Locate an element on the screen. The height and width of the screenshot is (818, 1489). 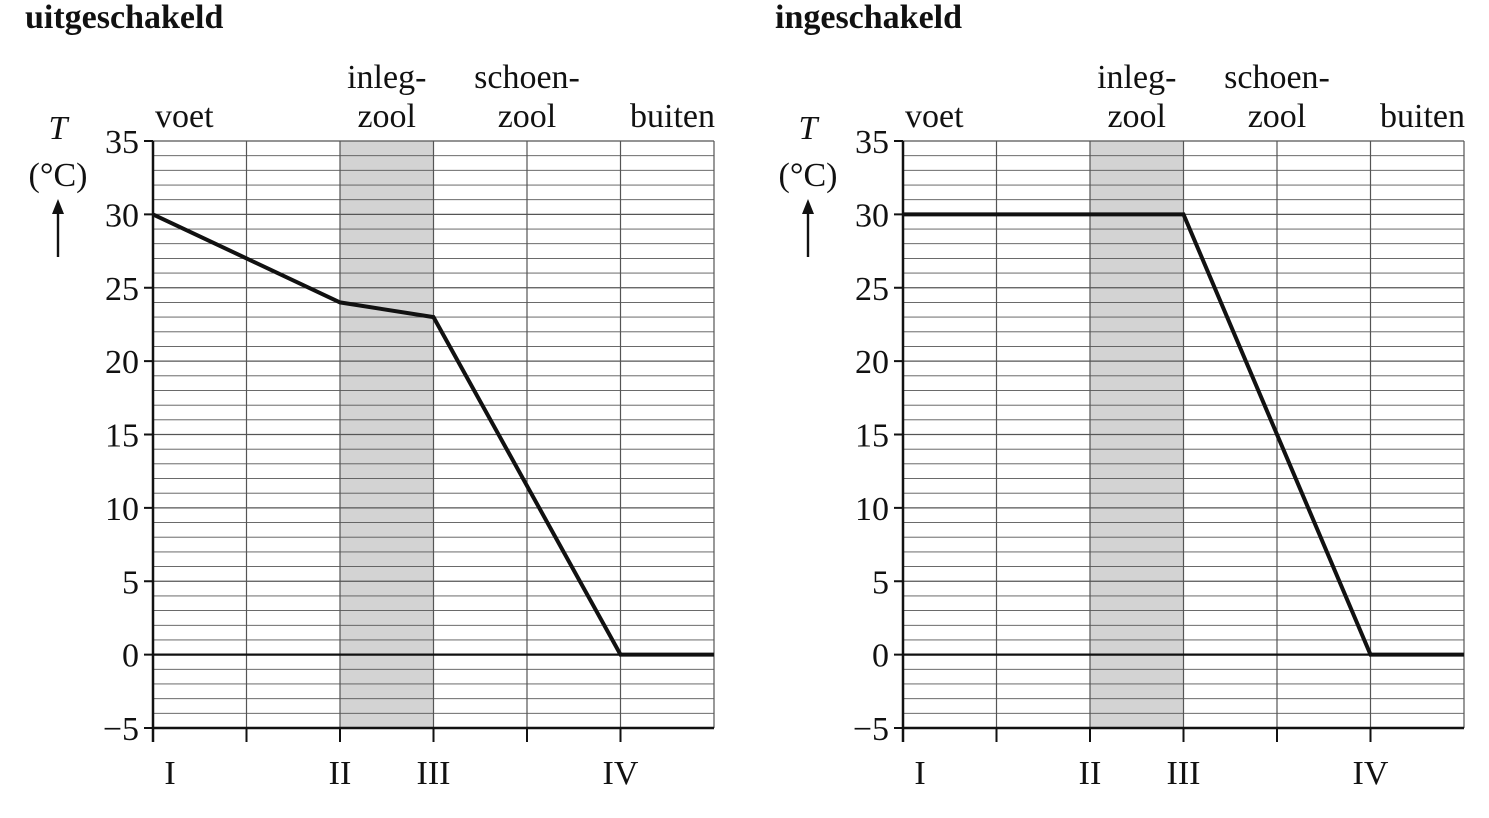
panel-title: uitgeschakeld is located at coordinates (124, 18).